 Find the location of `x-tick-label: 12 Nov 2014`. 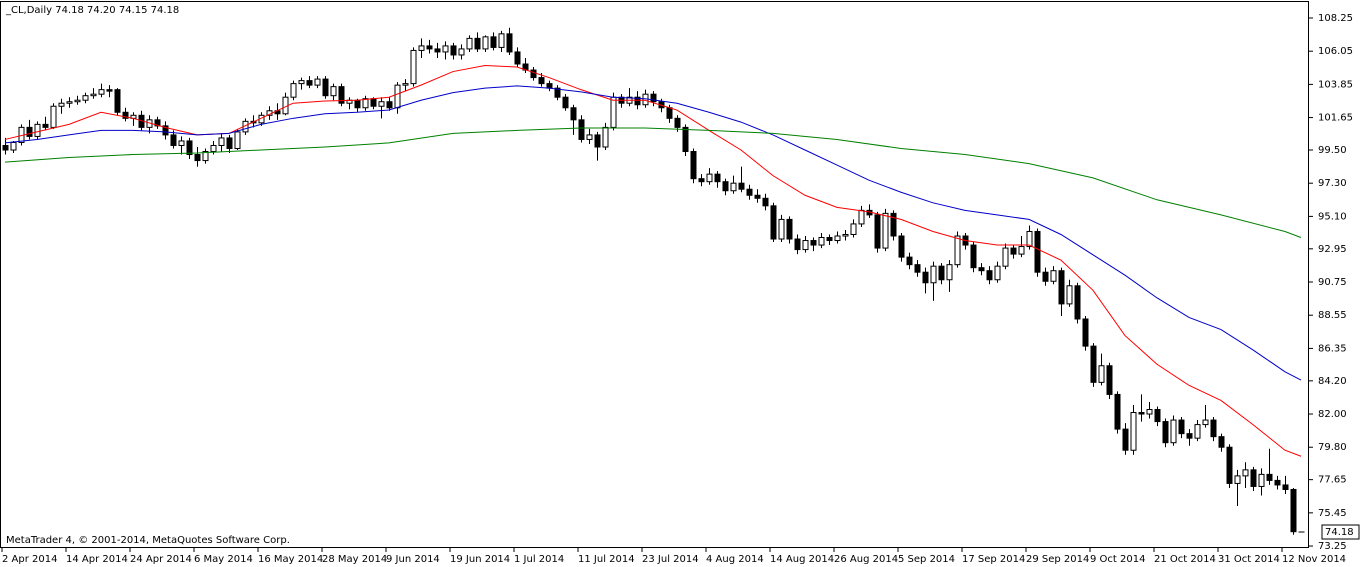

x-tick-label: 12 Nov 2014 is located at coordinates (1314, 559).